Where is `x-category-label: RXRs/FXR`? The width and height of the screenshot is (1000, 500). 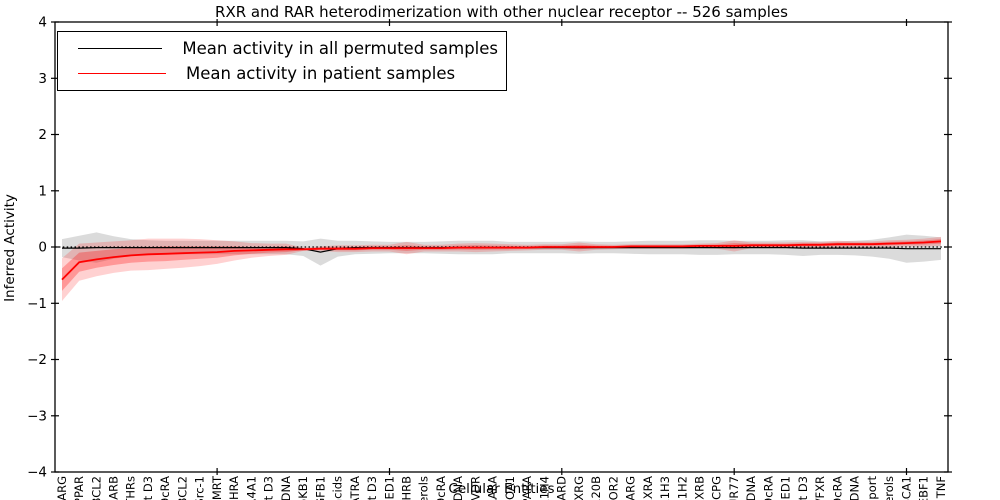 x-category-label: RXRs/FXR is located at coordinates (820, 488).